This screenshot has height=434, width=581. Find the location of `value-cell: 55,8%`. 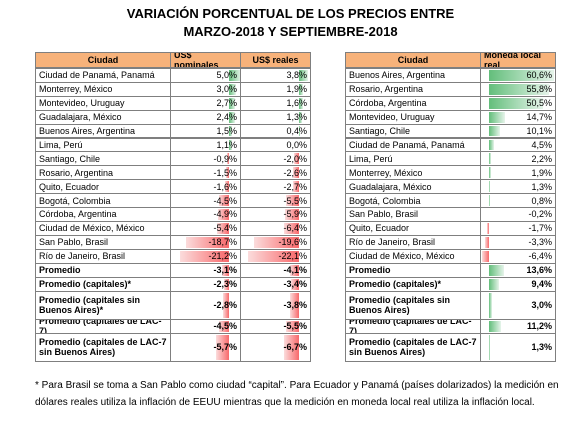

value-cell: 55,8% is located at coordinates (518, 89).